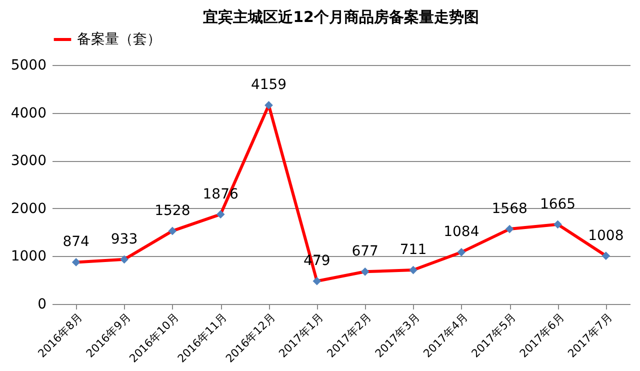 This screenshot has width=640, height=371. What do you see at coordinates (172, 210) in the screenshot?
I see `data-label: 1528` at bounding box center [172, 210].